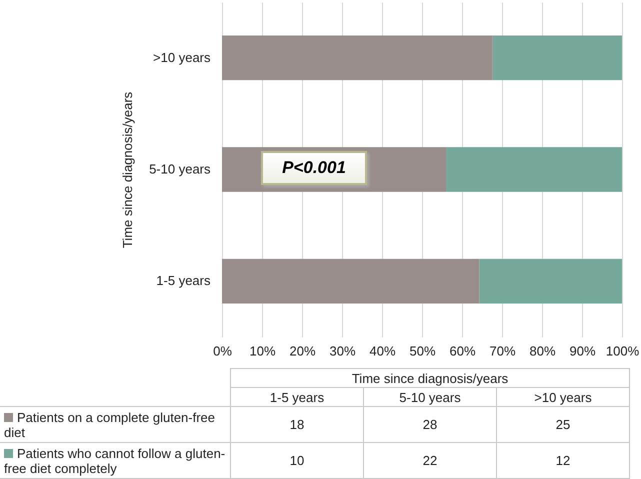  I want to click on text: 25, so click(563, 424).